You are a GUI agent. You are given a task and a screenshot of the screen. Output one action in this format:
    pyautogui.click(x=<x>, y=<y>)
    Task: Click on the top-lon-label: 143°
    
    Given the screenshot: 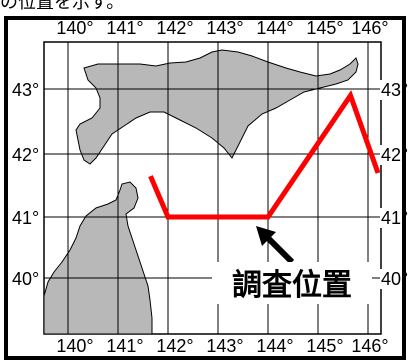 What is the action you would take?
    pyautogui.click(x=224, y=28)
    